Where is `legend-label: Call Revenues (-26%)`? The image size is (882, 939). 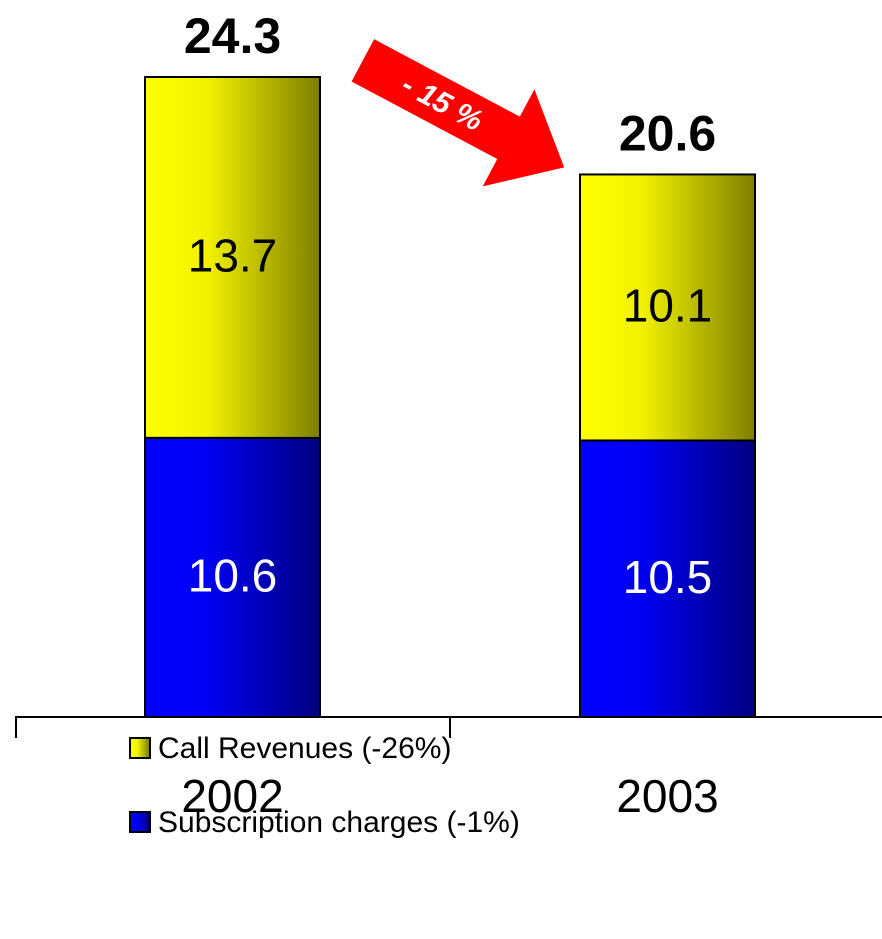 legend-label: Call Revenues (-26%) is located at coordinates (304, 748).